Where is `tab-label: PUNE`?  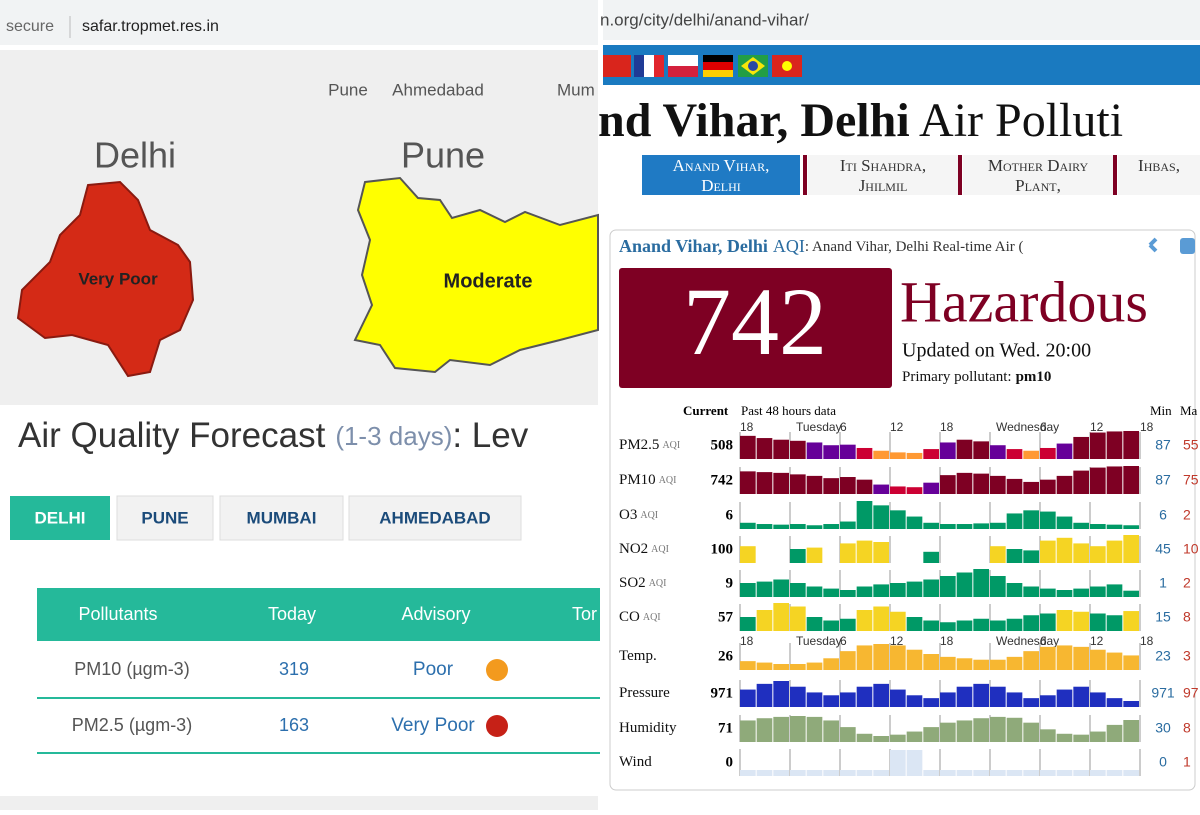 tab-label: PUNE is located at coordinates (164, 517).